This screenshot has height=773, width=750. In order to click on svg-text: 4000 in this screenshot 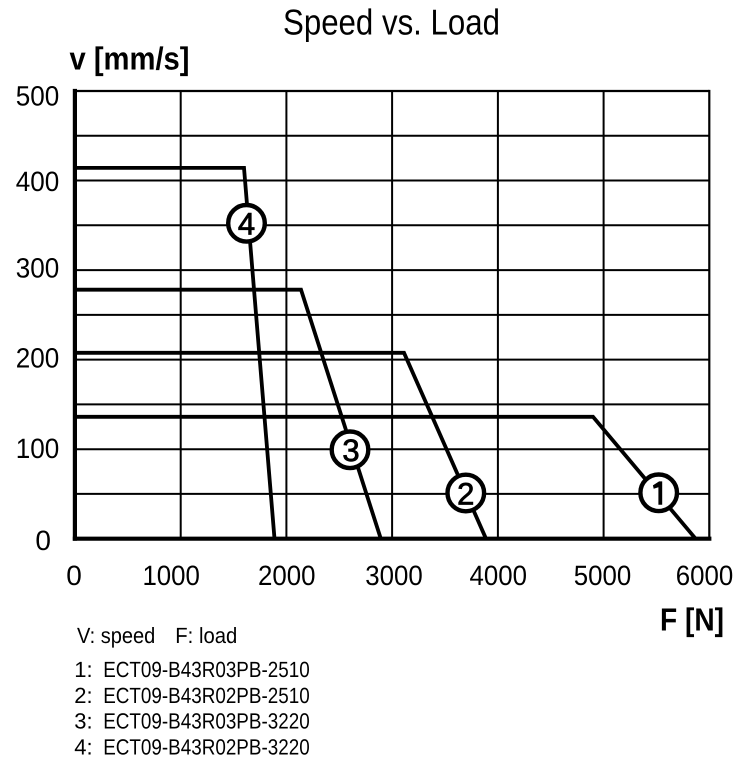, I will do `click(499, 575)`.